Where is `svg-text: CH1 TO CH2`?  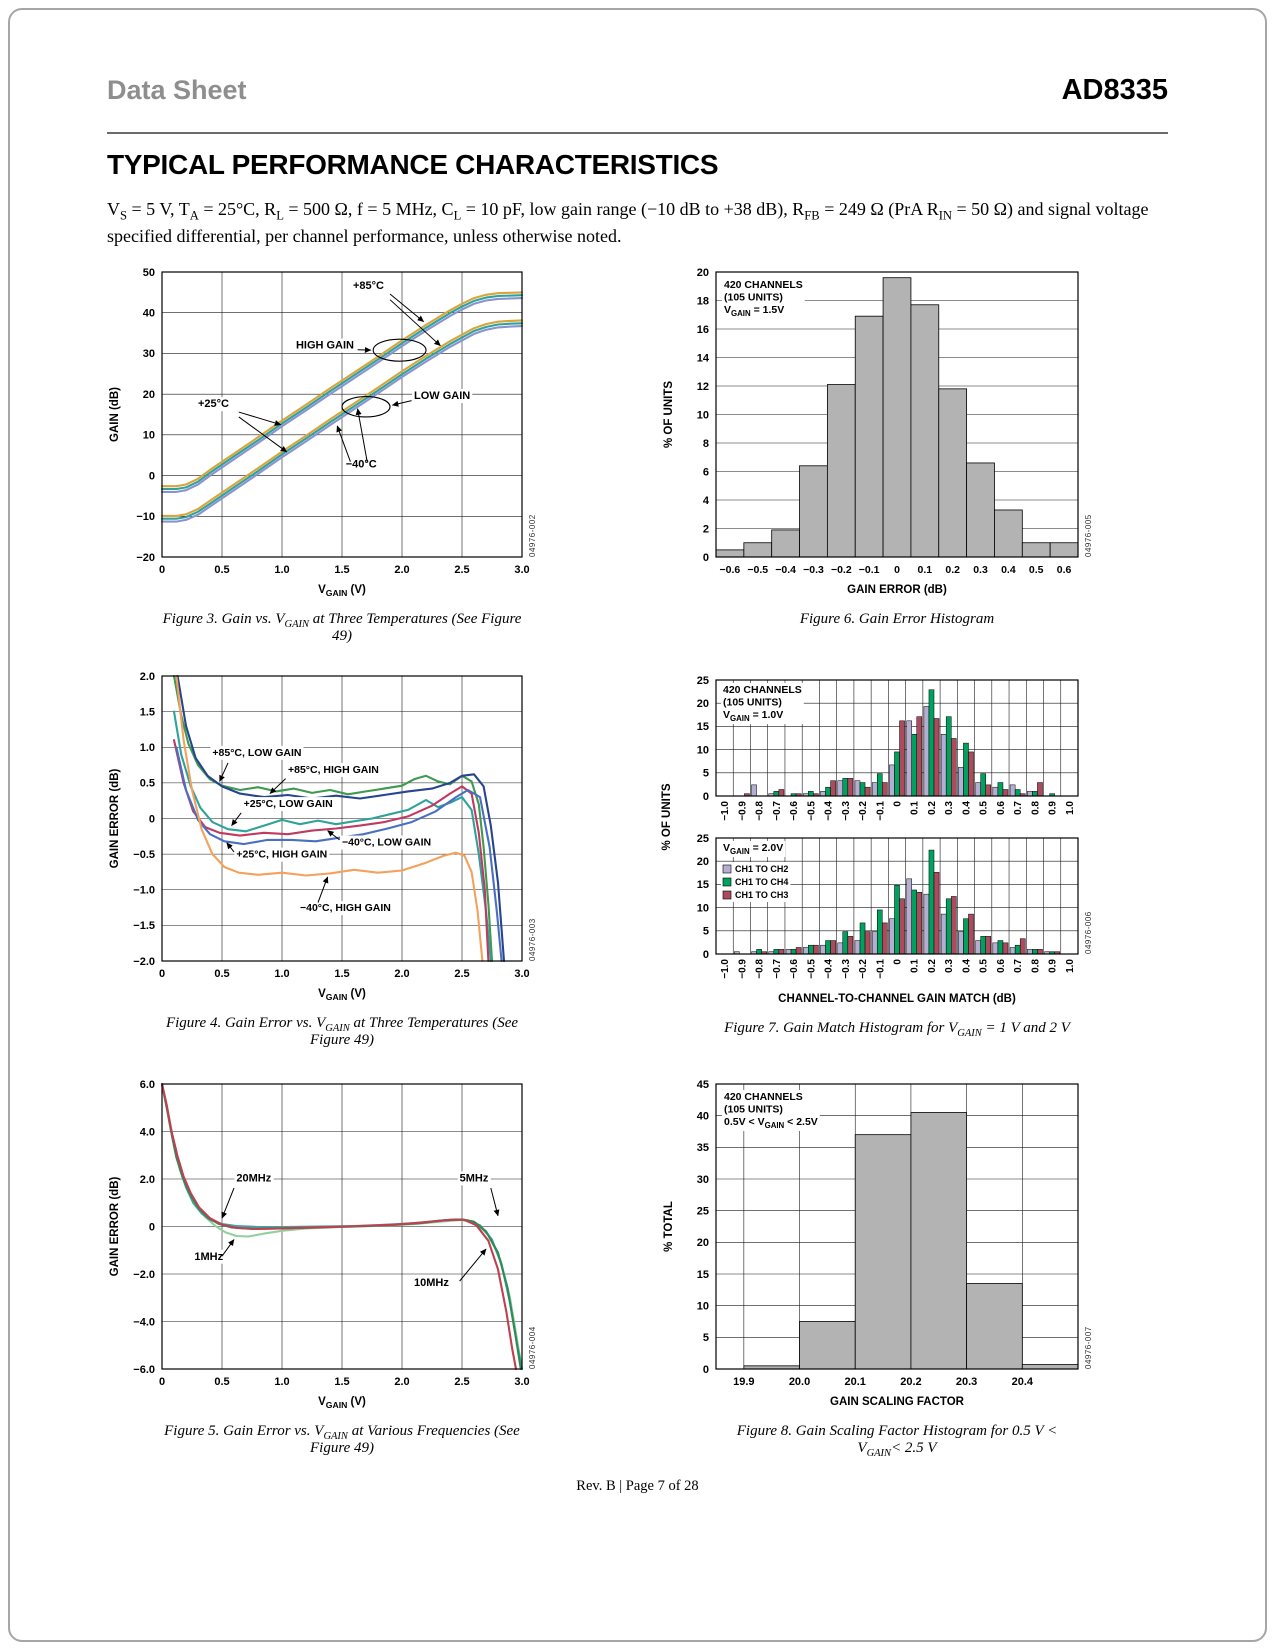 svg-text: CH1 TO CH2 is located at coordinates (761, 869).